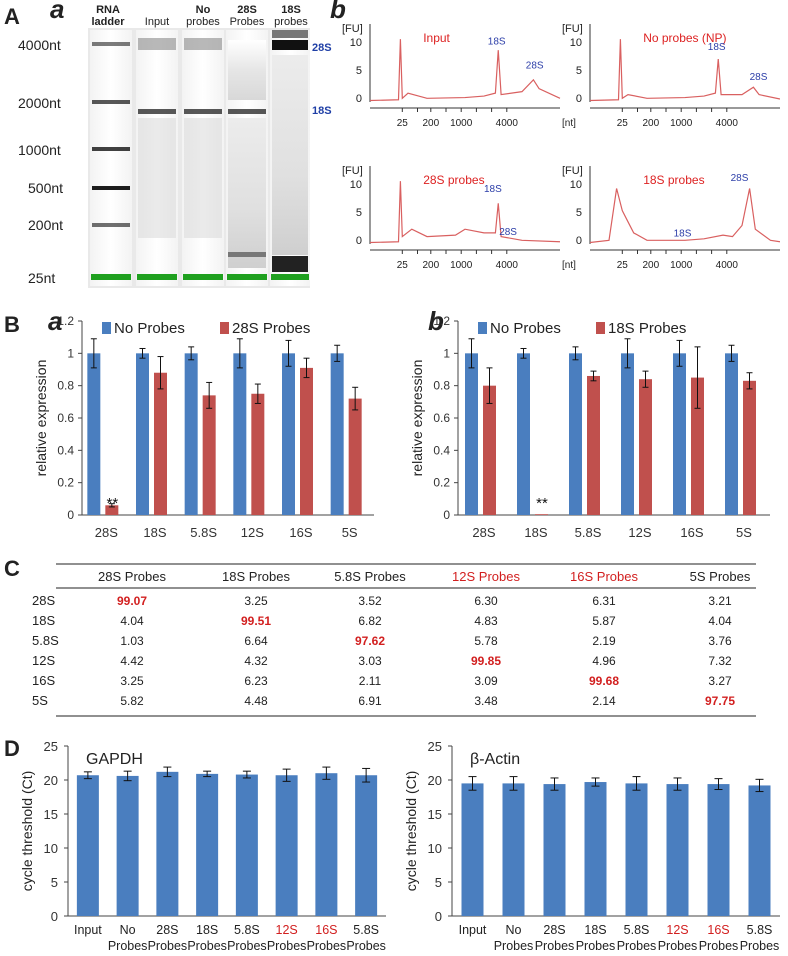  What do you see at coordinates (111, 149) in the screenshot?
I see `ladder-band` at bounding box center [111, 149].